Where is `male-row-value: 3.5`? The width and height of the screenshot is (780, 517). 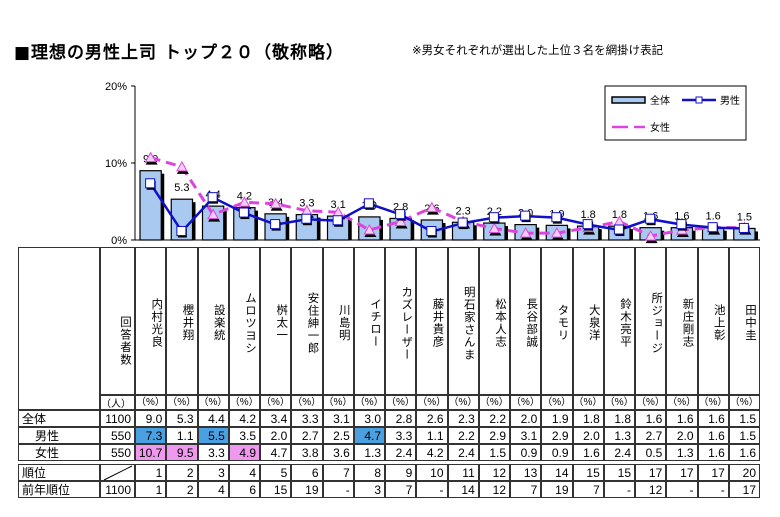
male-row-value: 3.5 is located at coordinates (244, 435).